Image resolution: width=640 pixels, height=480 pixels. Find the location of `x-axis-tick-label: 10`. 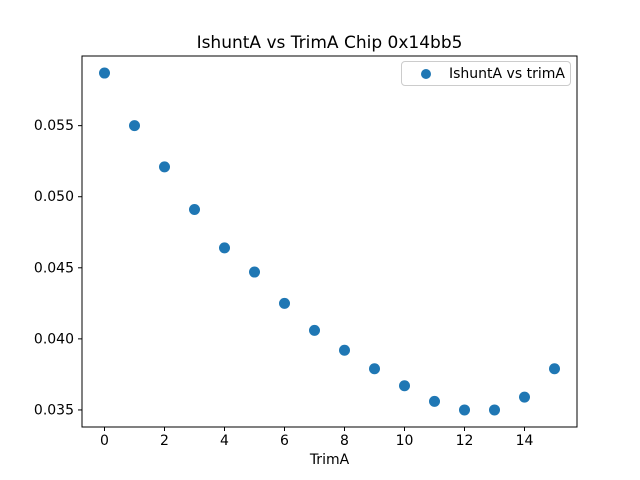

x-axis-tick-label: 10 is located at coordinates (405, 441).